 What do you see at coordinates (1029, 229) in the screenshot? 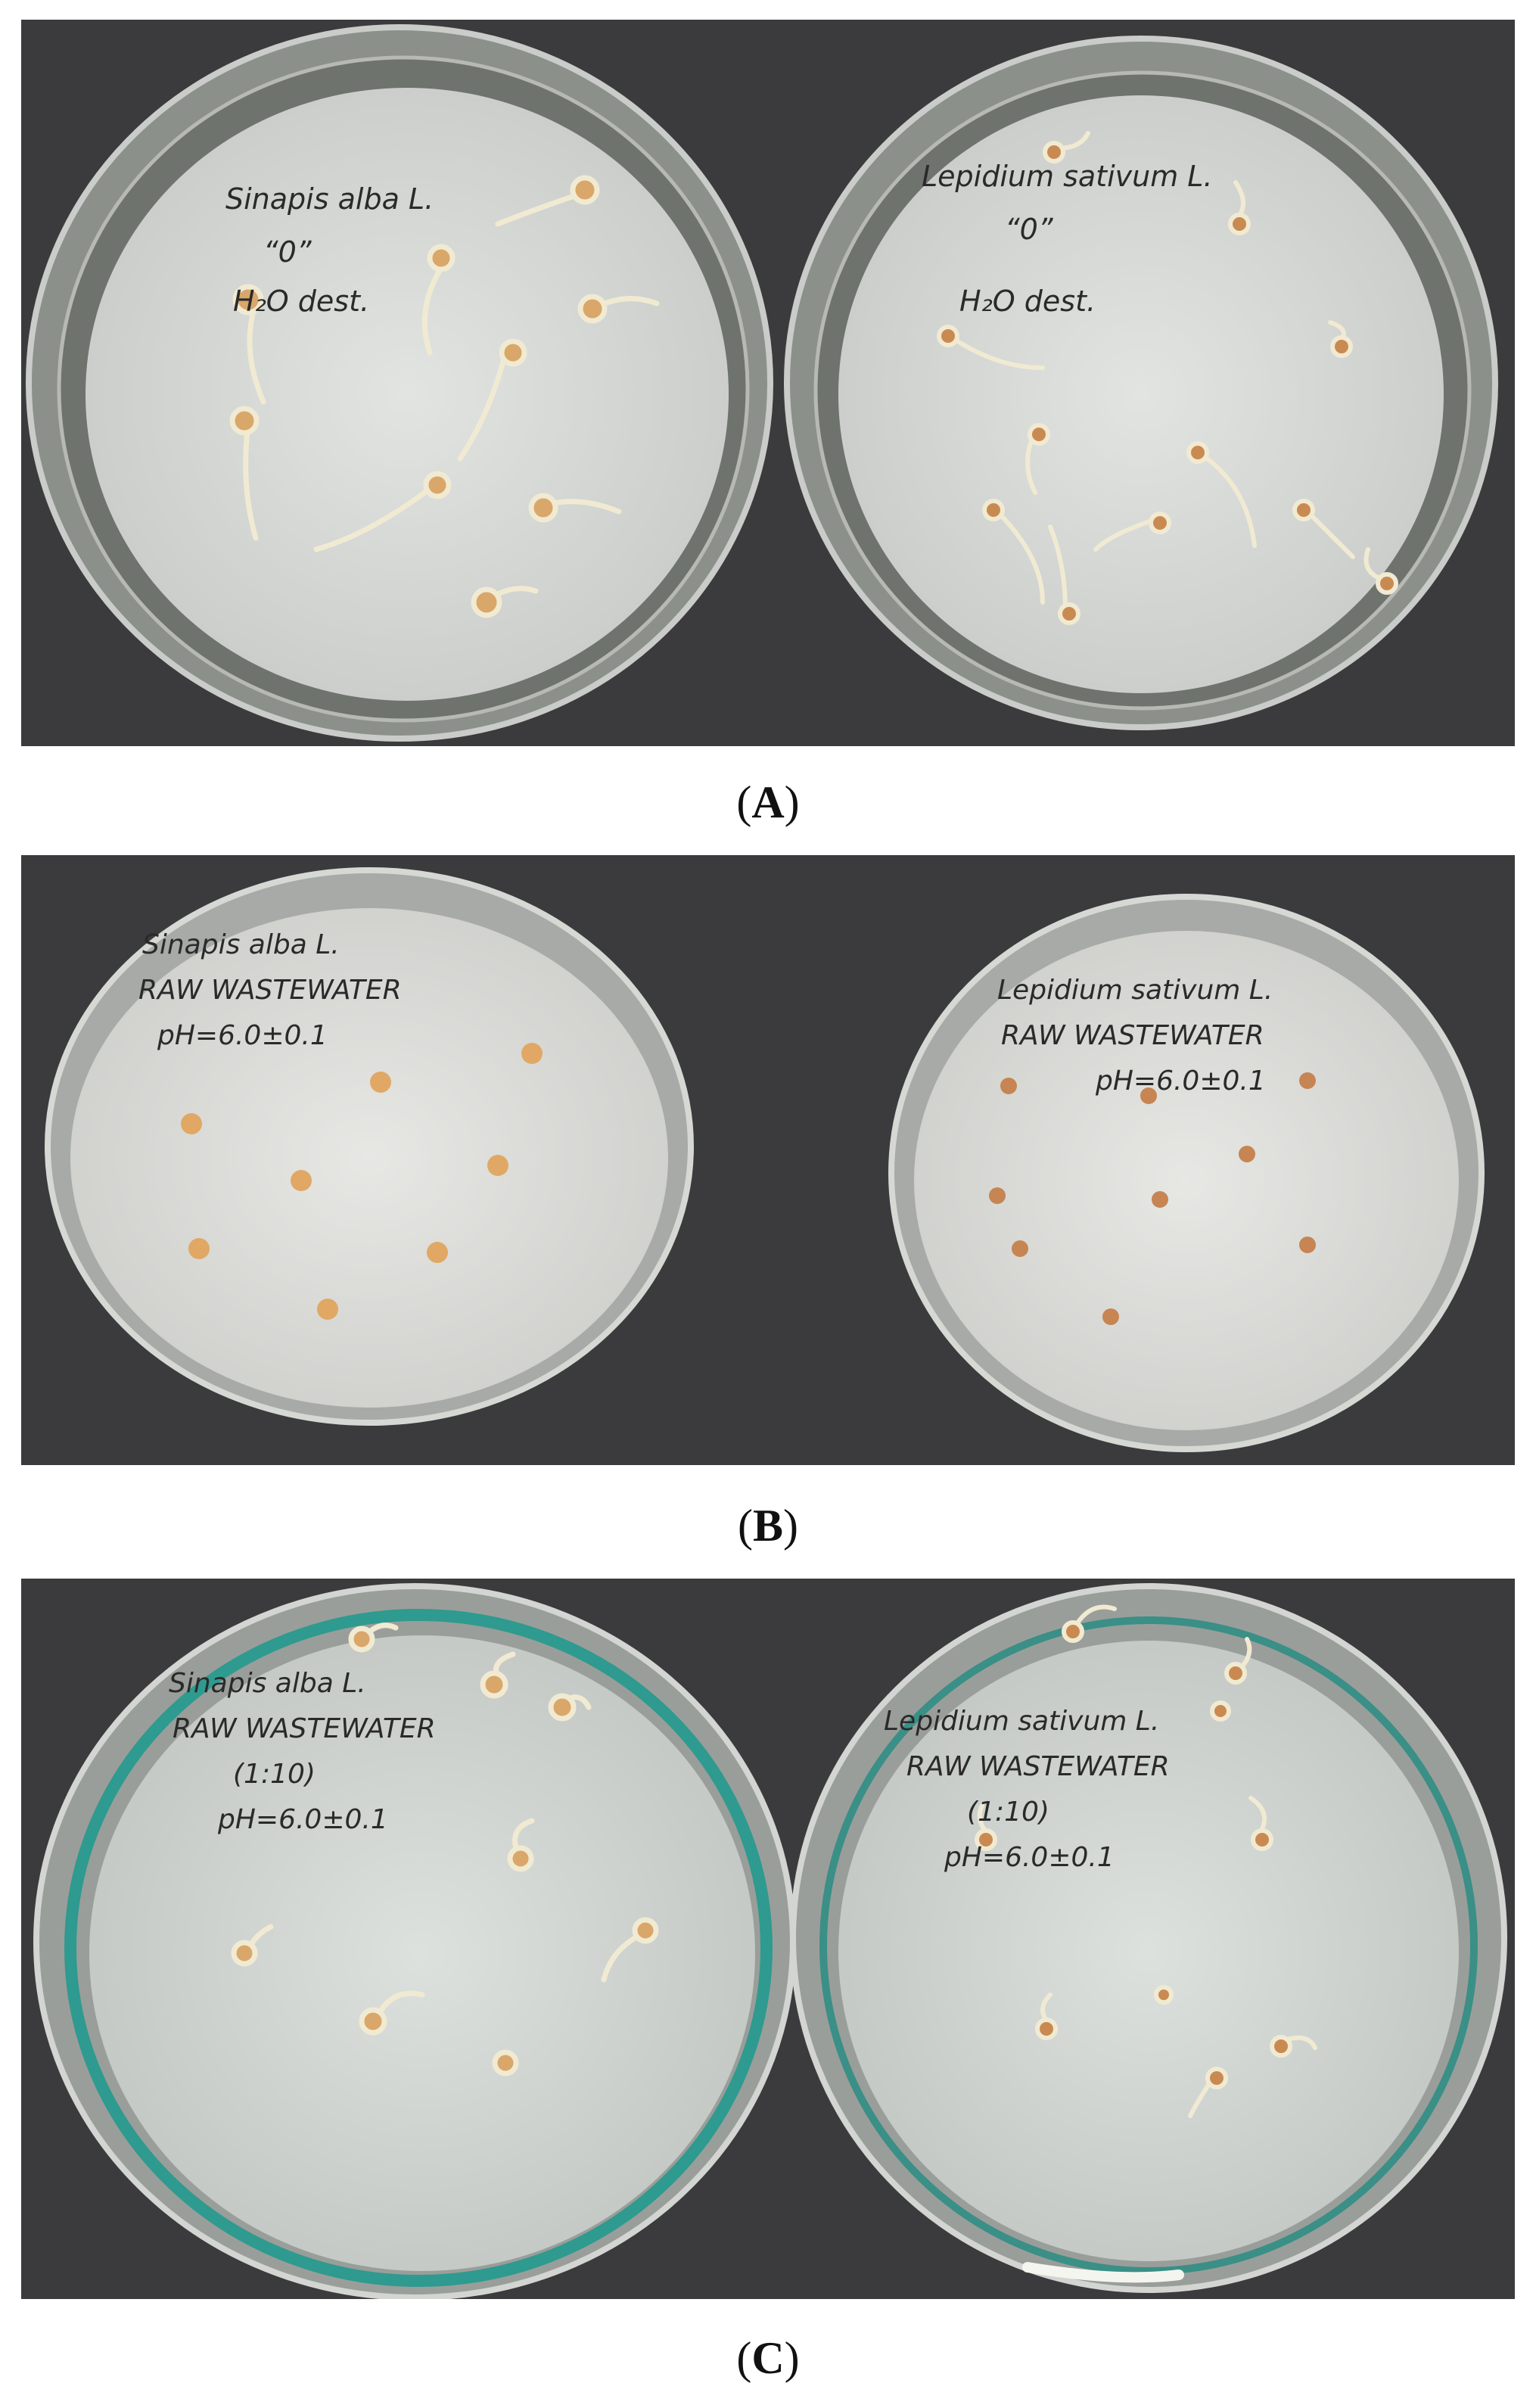
I see `right-dish-label-line-2: “0”` at bounding box center [1029, 229].